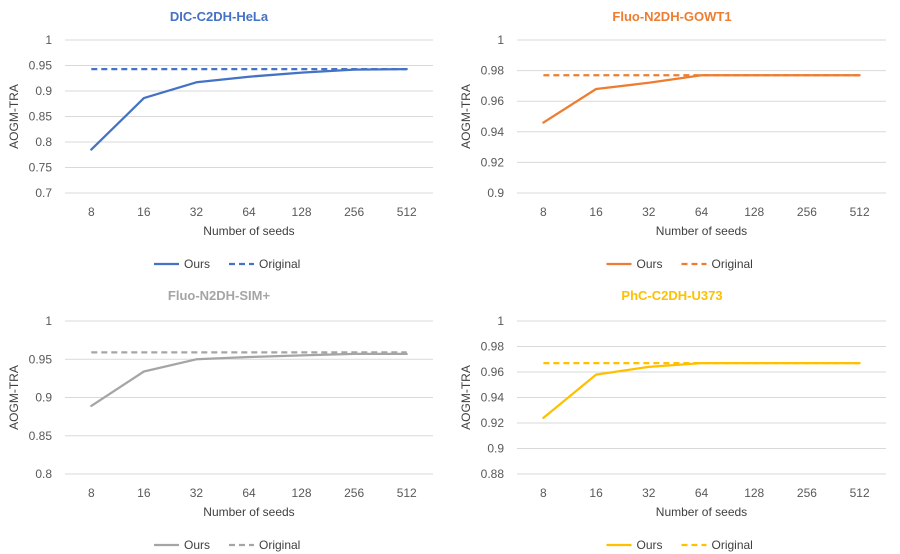 The width and height of the screenshot is (900, 554). I want to click on y-tick-label: 0.7, so click(43, 193).